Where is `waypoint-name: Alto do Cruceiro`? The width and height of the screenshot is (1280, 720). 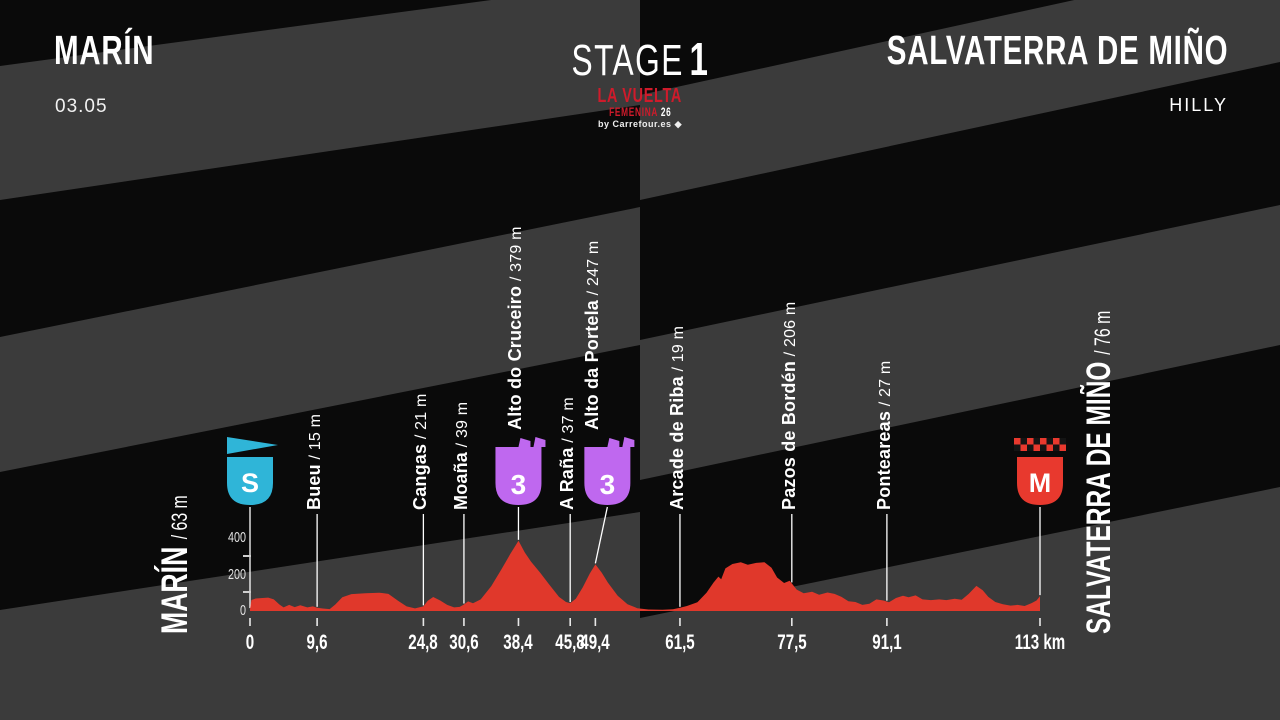 waypoint-name: Alto do Cruceiro is located at coordinates (515, 357).